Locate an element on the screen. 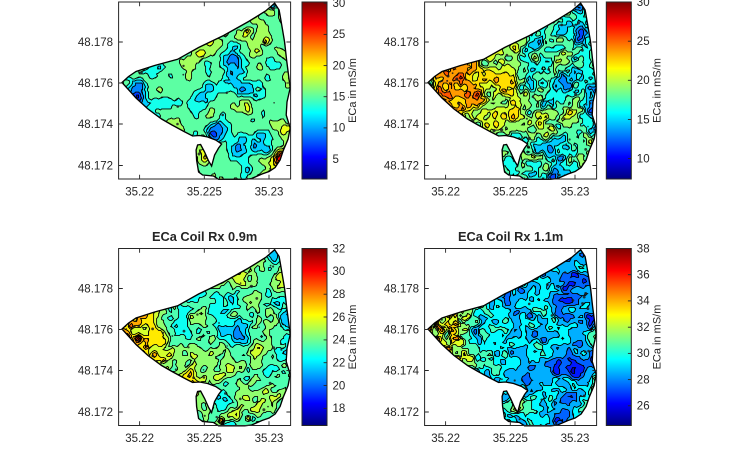  svg-text: 34 is located at coordinates (643, 302).